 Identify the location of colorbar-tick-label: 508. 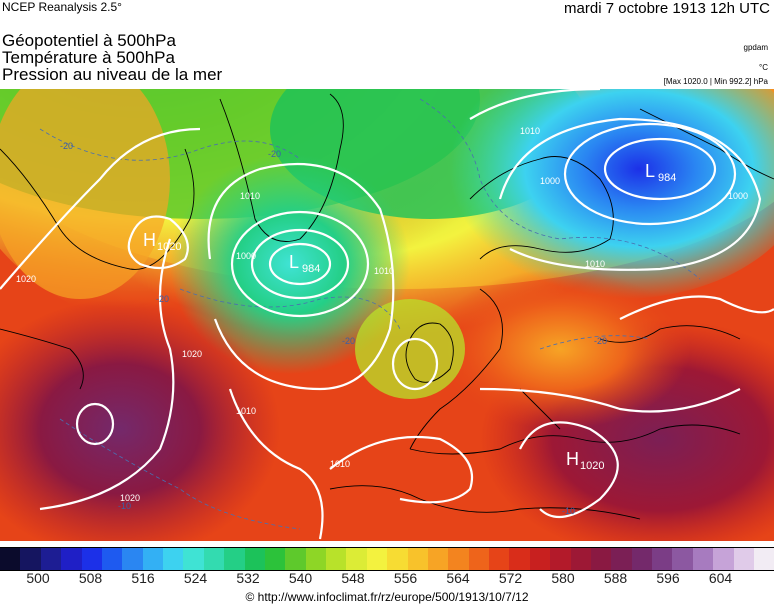
(90, 578).